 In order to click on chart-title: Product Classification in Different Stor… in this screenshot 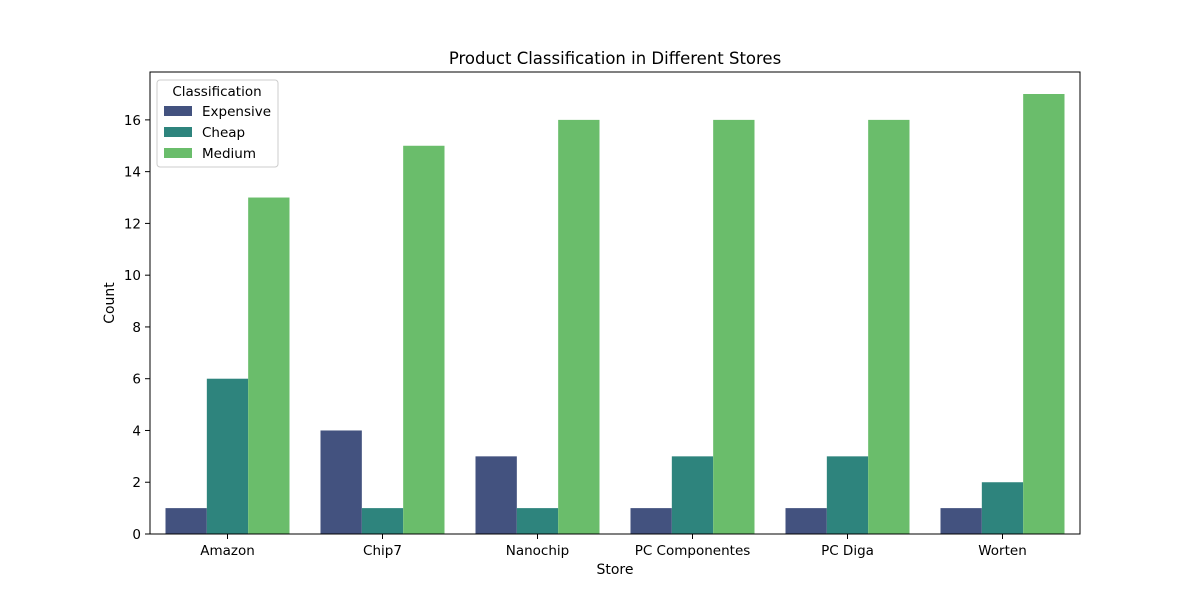, I will do `click(615, 58)`.